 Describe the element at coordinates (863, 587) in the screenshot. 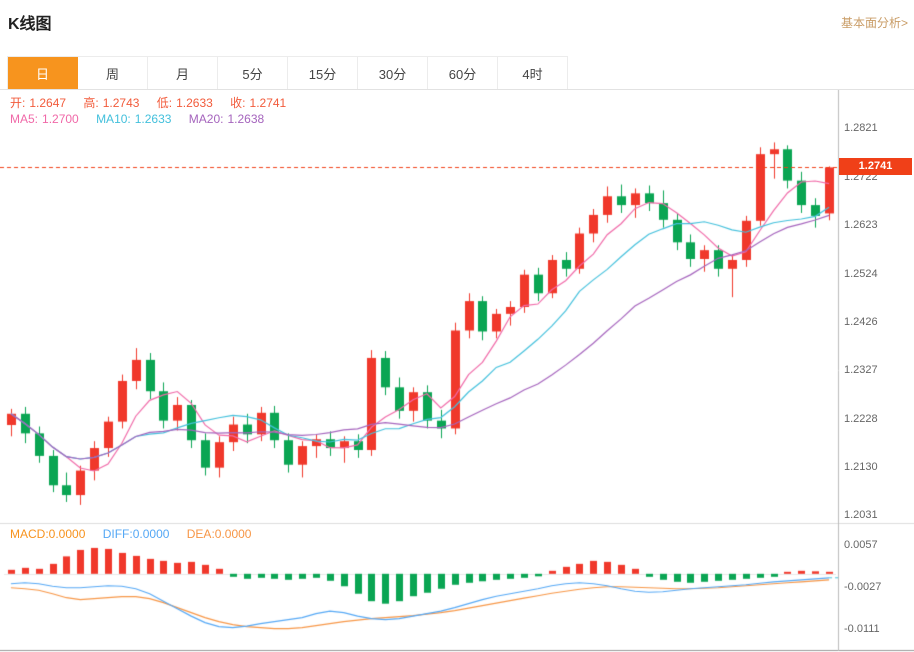

I see `macd-axis-label: -0.0027` at that location.